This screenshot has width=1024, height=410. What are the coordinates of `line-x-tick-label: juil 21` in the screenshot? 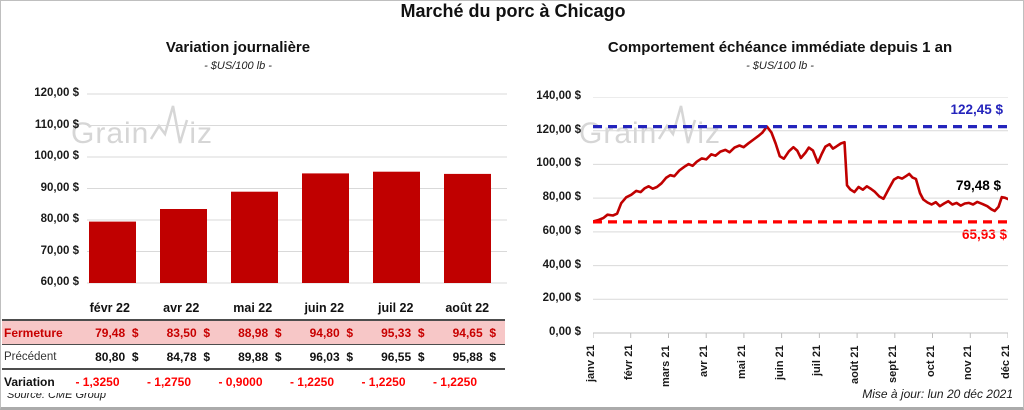 It's located at (817, 361).